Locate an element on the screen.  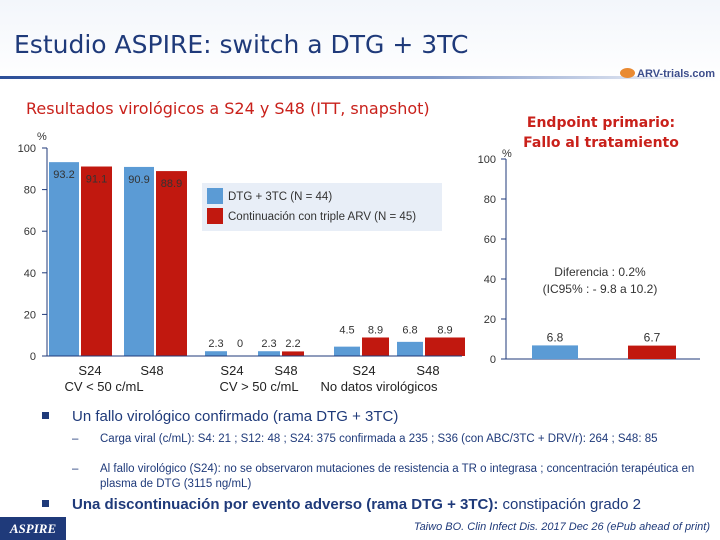
continuation-value-label: 91.1 is located at coordinates (96, 180).